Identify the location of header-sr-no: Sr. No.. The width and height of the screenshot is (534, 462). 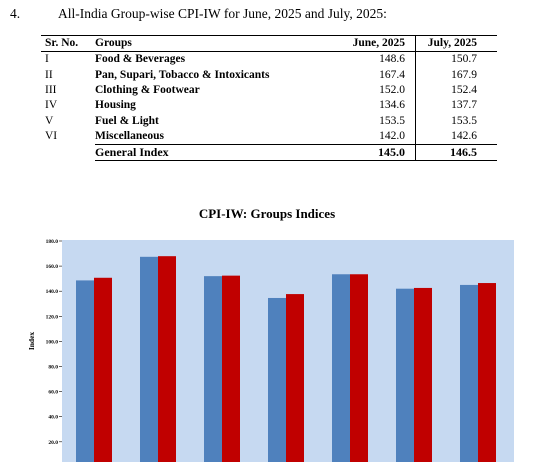
(68, 43).